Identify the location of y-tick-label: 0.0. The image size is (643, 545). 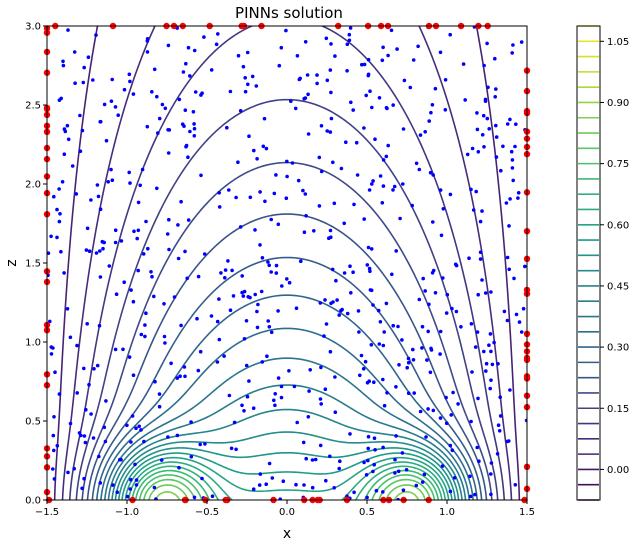
(33, 501).